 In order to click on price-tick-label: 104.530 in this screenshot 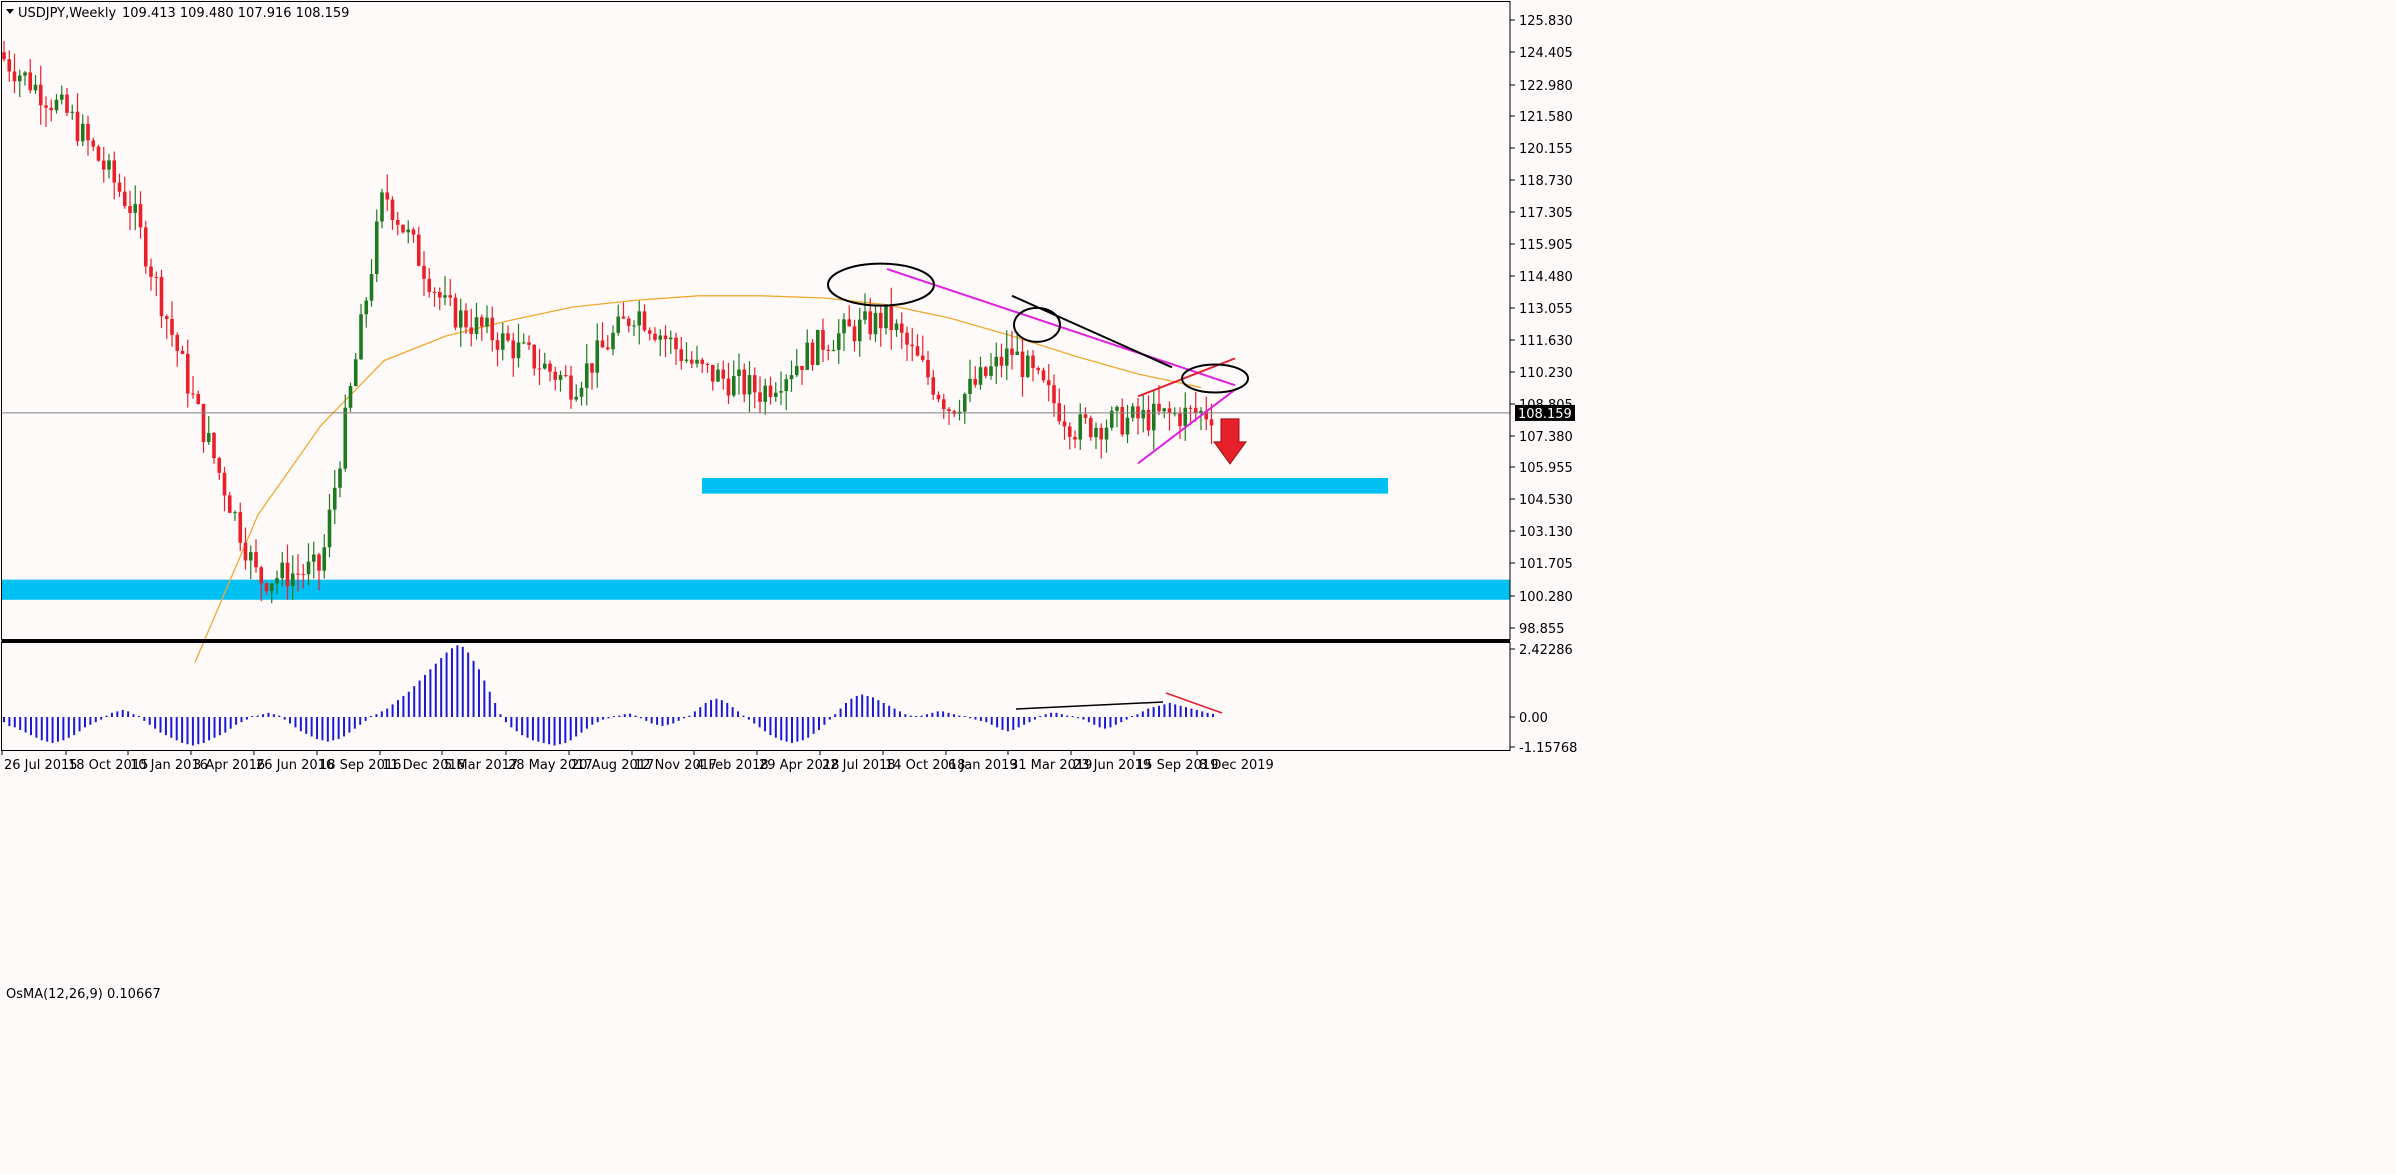, I will do `click(1546, 500)`.